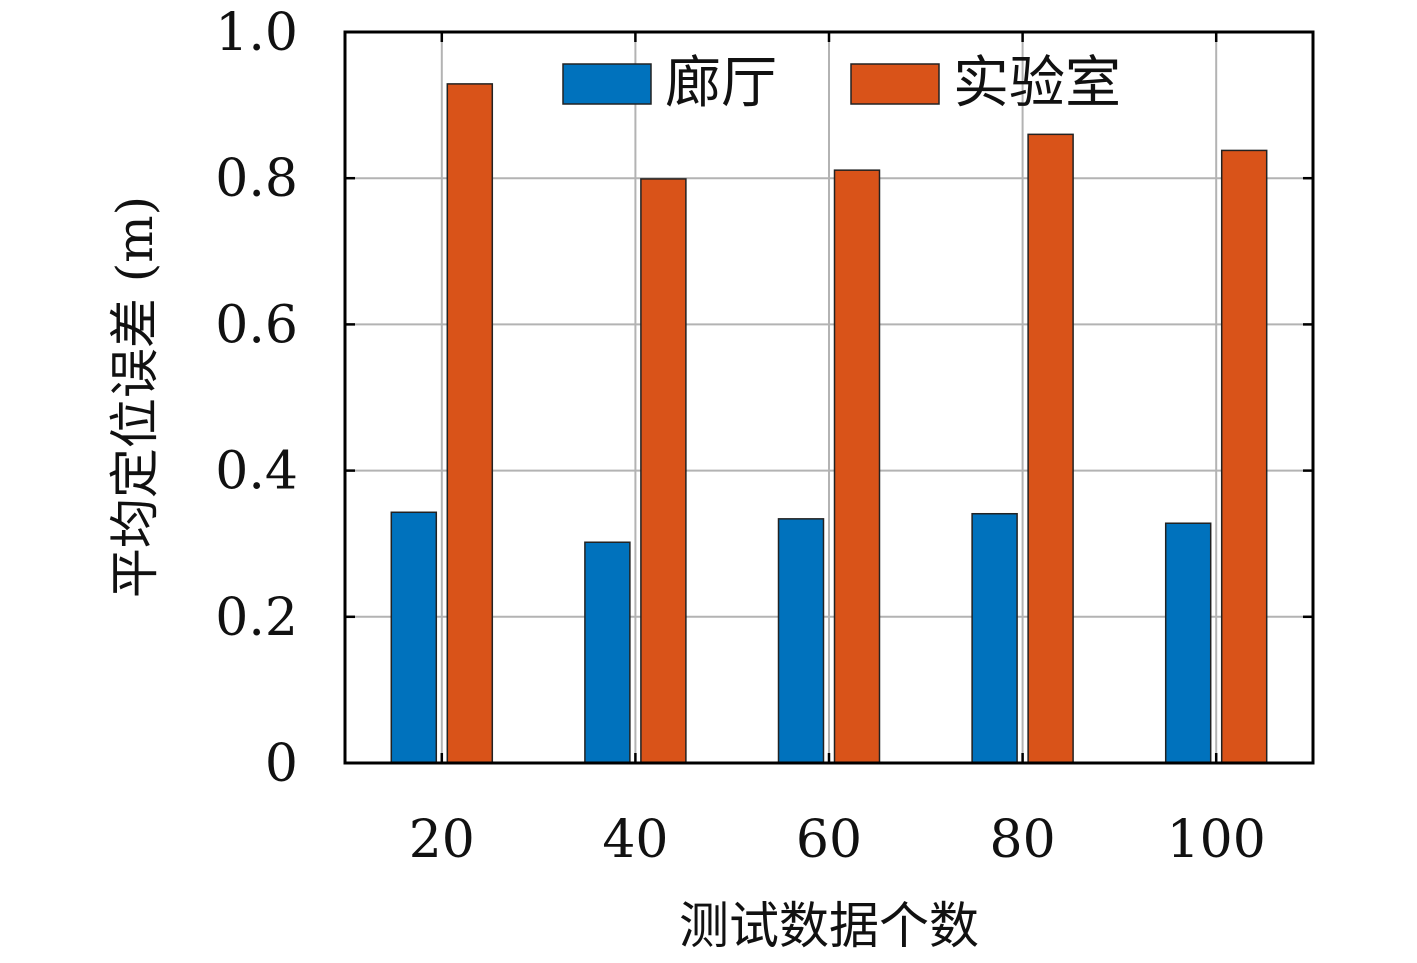 Image resolution: width=1417 pixels, height=963 pixels. What do you see at coordinates (281, 764) in the screenshot?
I see `y-tick-label: 0` at bounding box center [281, 764].